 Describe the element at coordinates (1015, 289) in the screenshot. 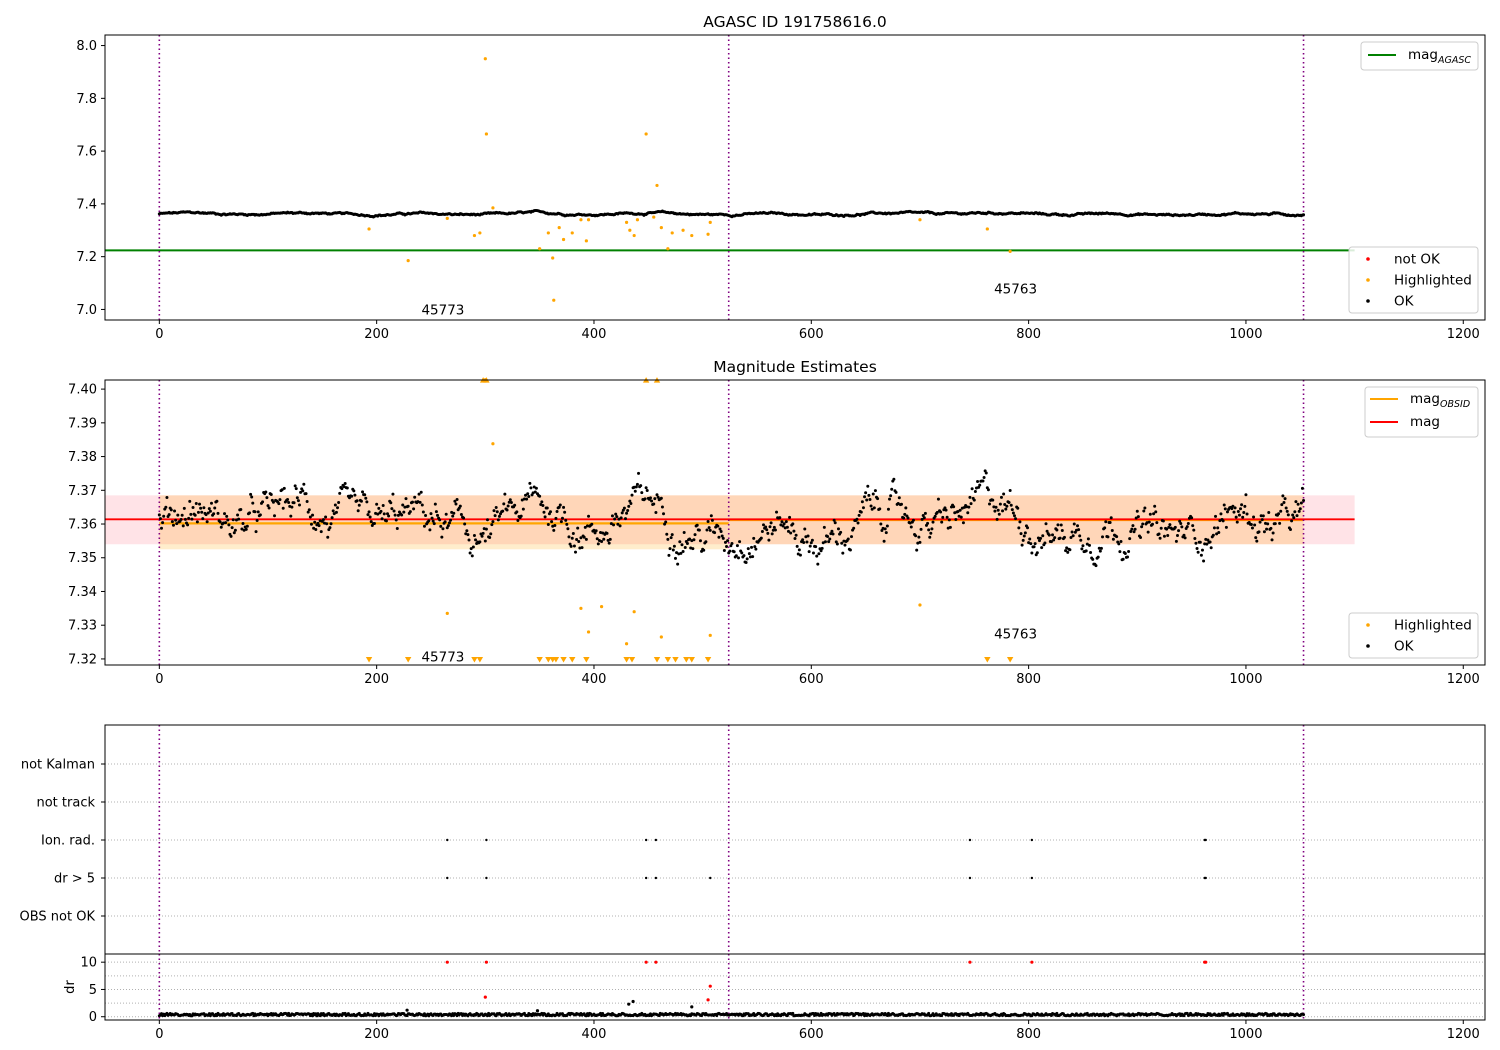

I see `obsid-annotation: 45763` at that location.